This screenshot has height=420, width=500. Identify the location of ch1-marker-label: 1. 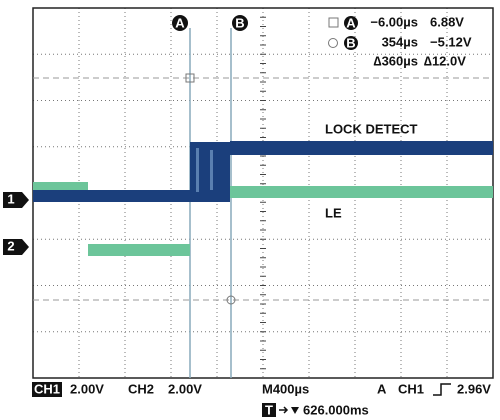
(10, 198).